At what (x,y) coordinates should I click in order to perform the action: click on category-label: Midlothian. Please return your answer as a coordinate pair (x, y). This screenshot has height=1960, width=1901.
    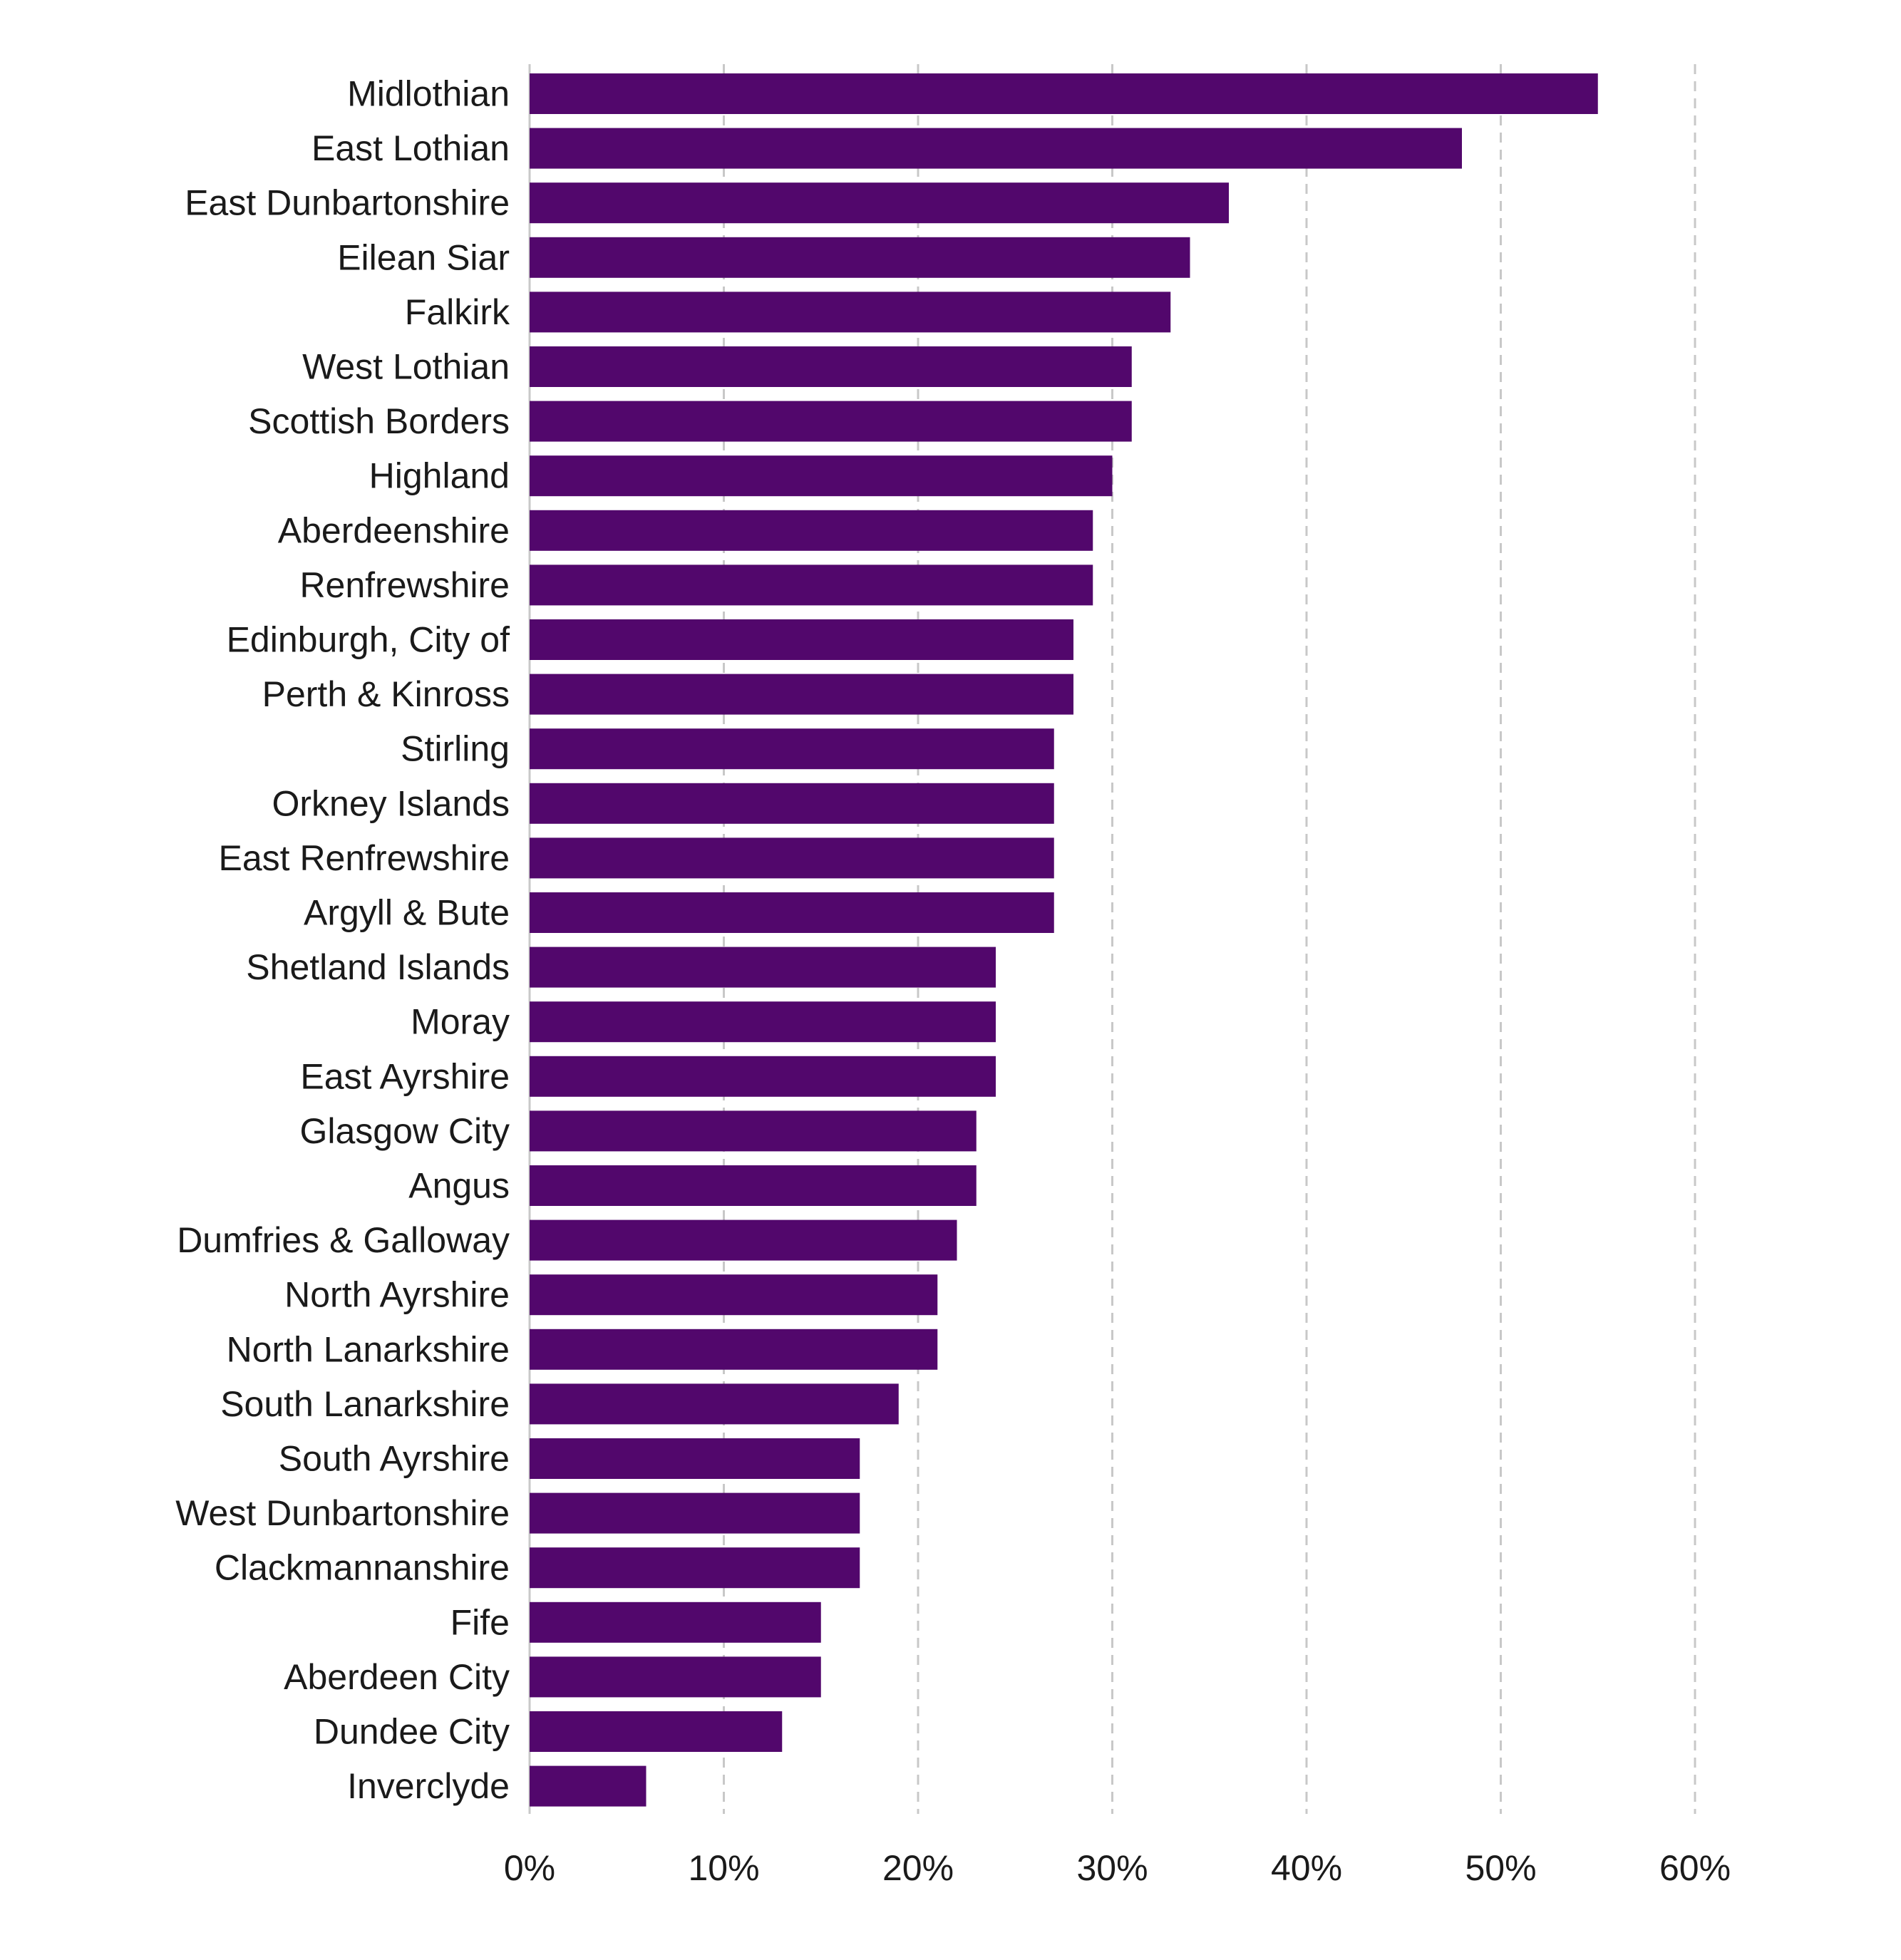
    Looking at the image, I should click on (428, 94).